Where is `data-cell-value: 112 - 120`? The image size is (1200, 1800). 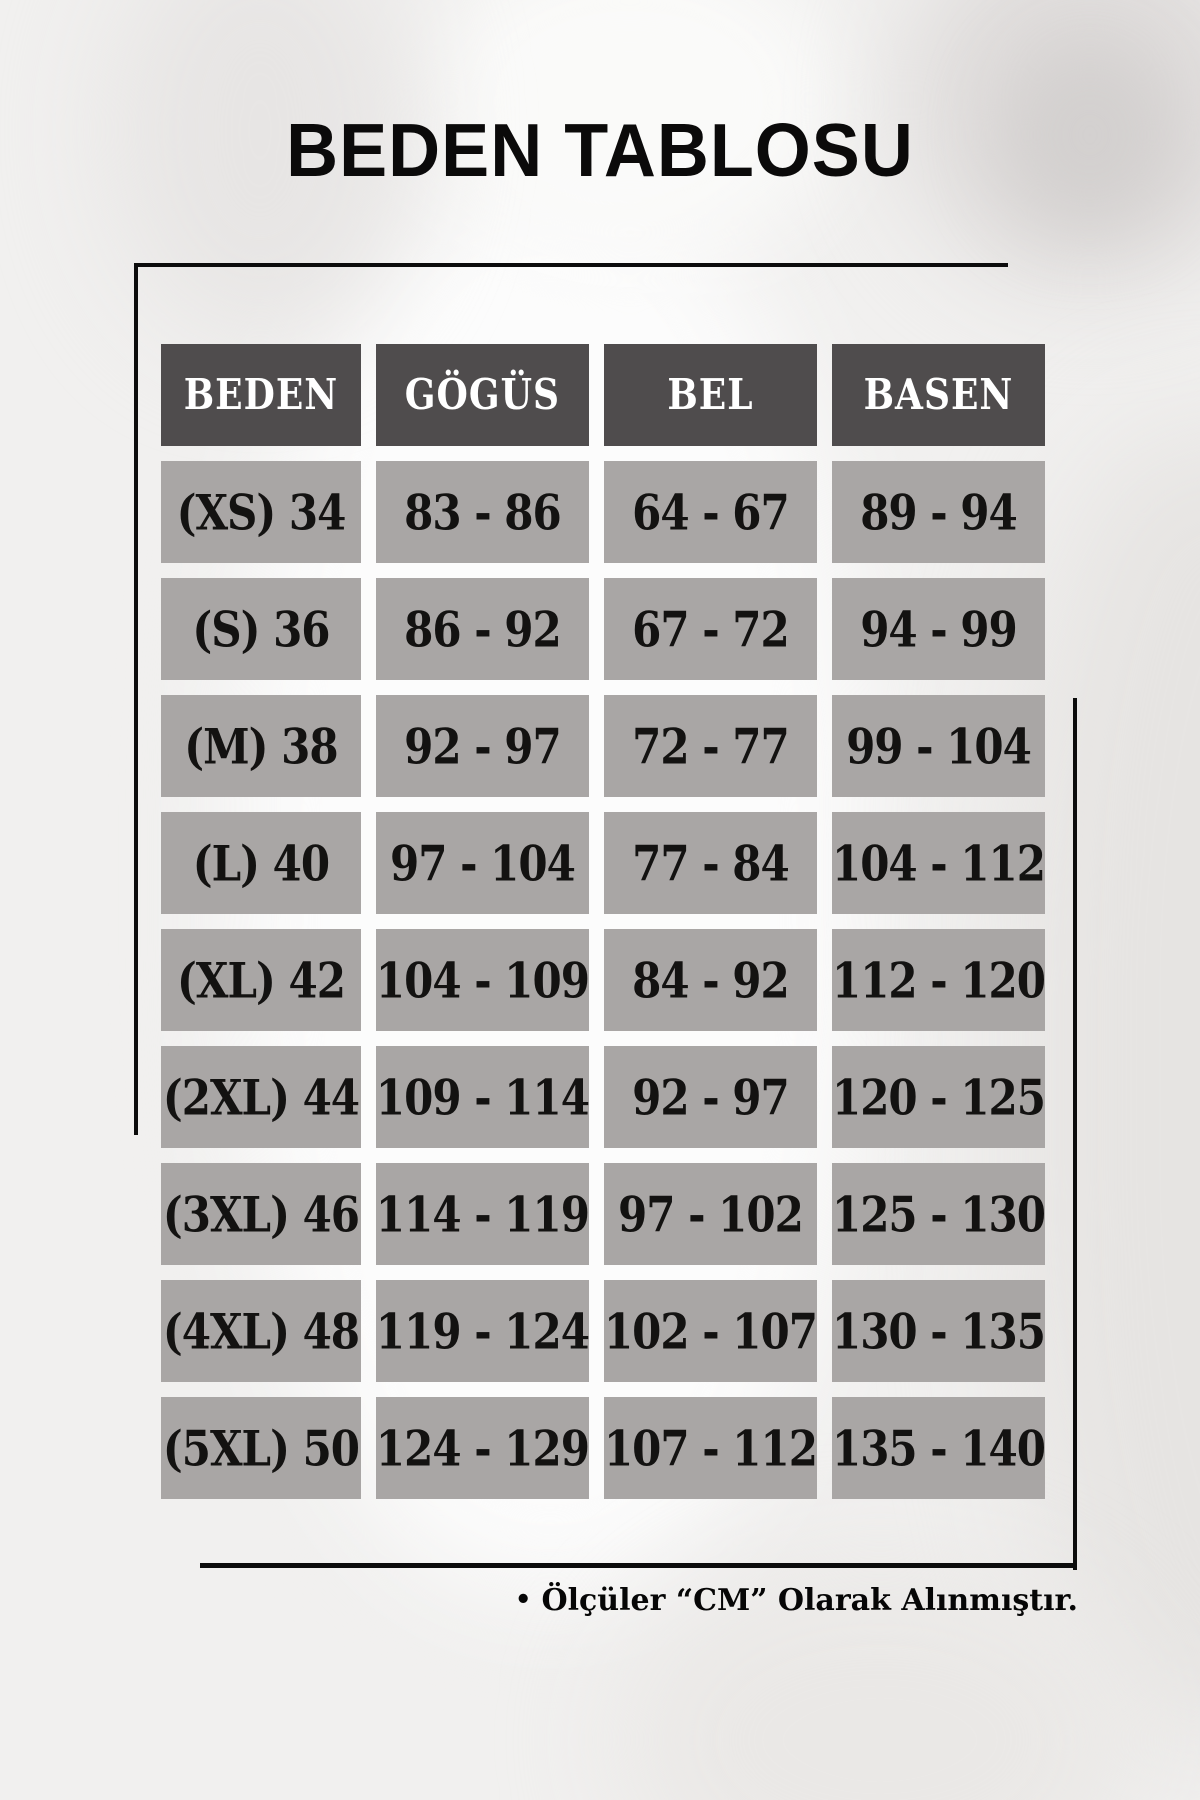 data-cell-value: 112 - 120 is located at coordinates (938, 980).